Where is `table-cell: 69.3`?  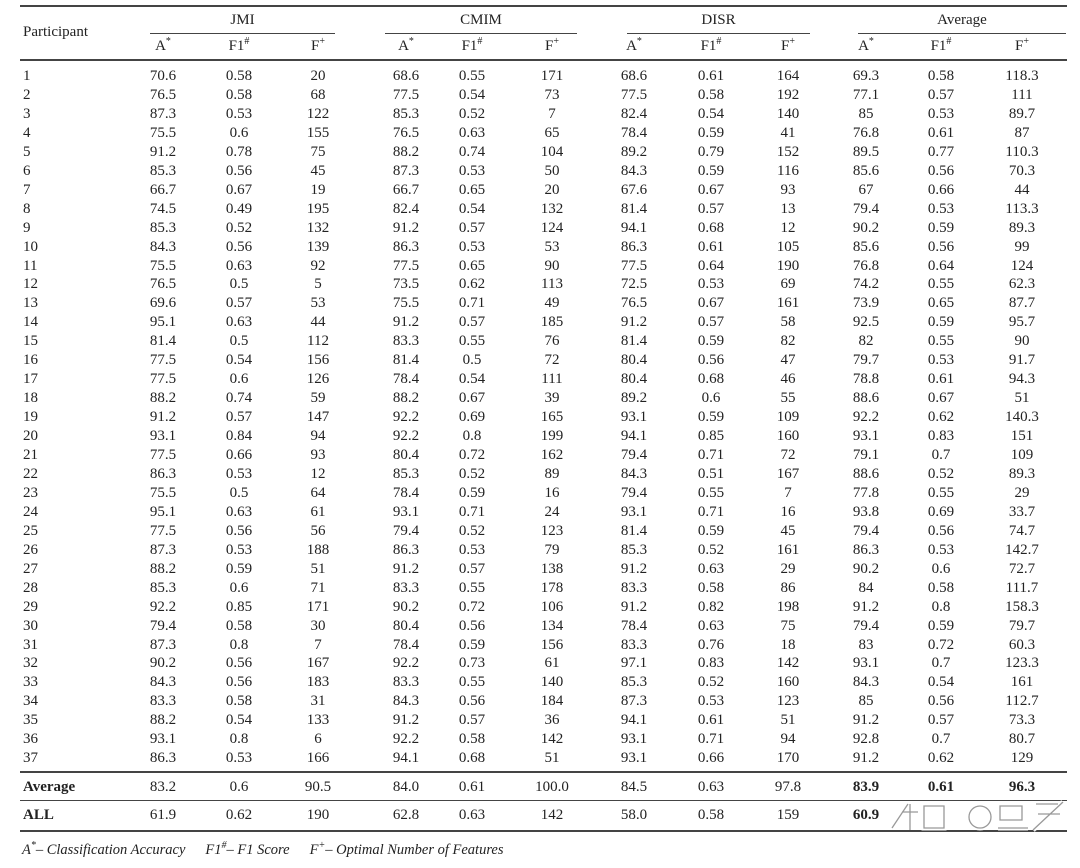
table-cell: 69.3 is located at coordinates (866, 76).